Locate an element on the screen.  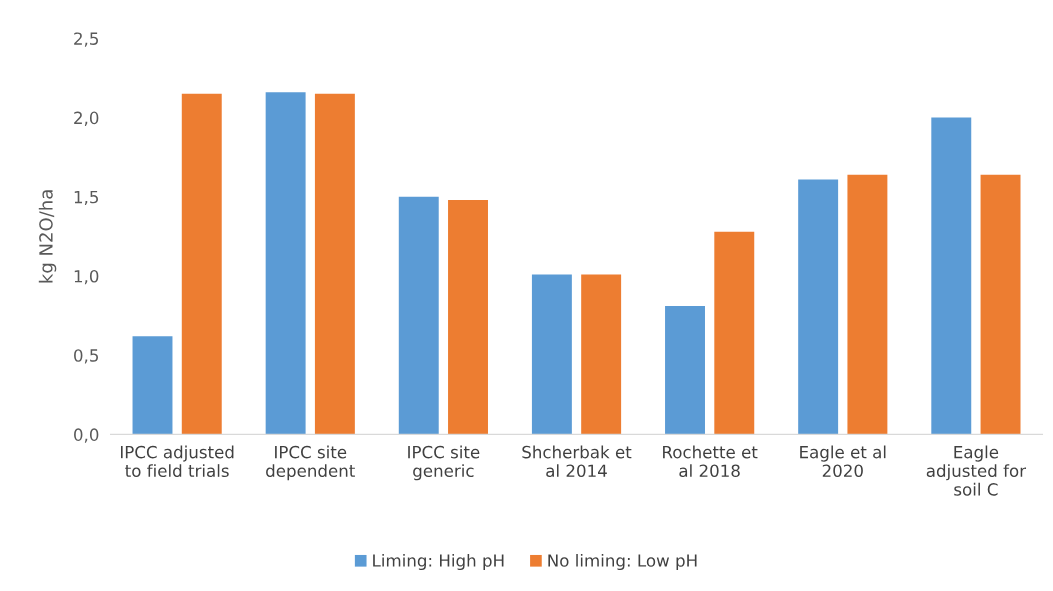
x-tick-label: Eagle adjusted for soil C is located at coordinates (976, 470).